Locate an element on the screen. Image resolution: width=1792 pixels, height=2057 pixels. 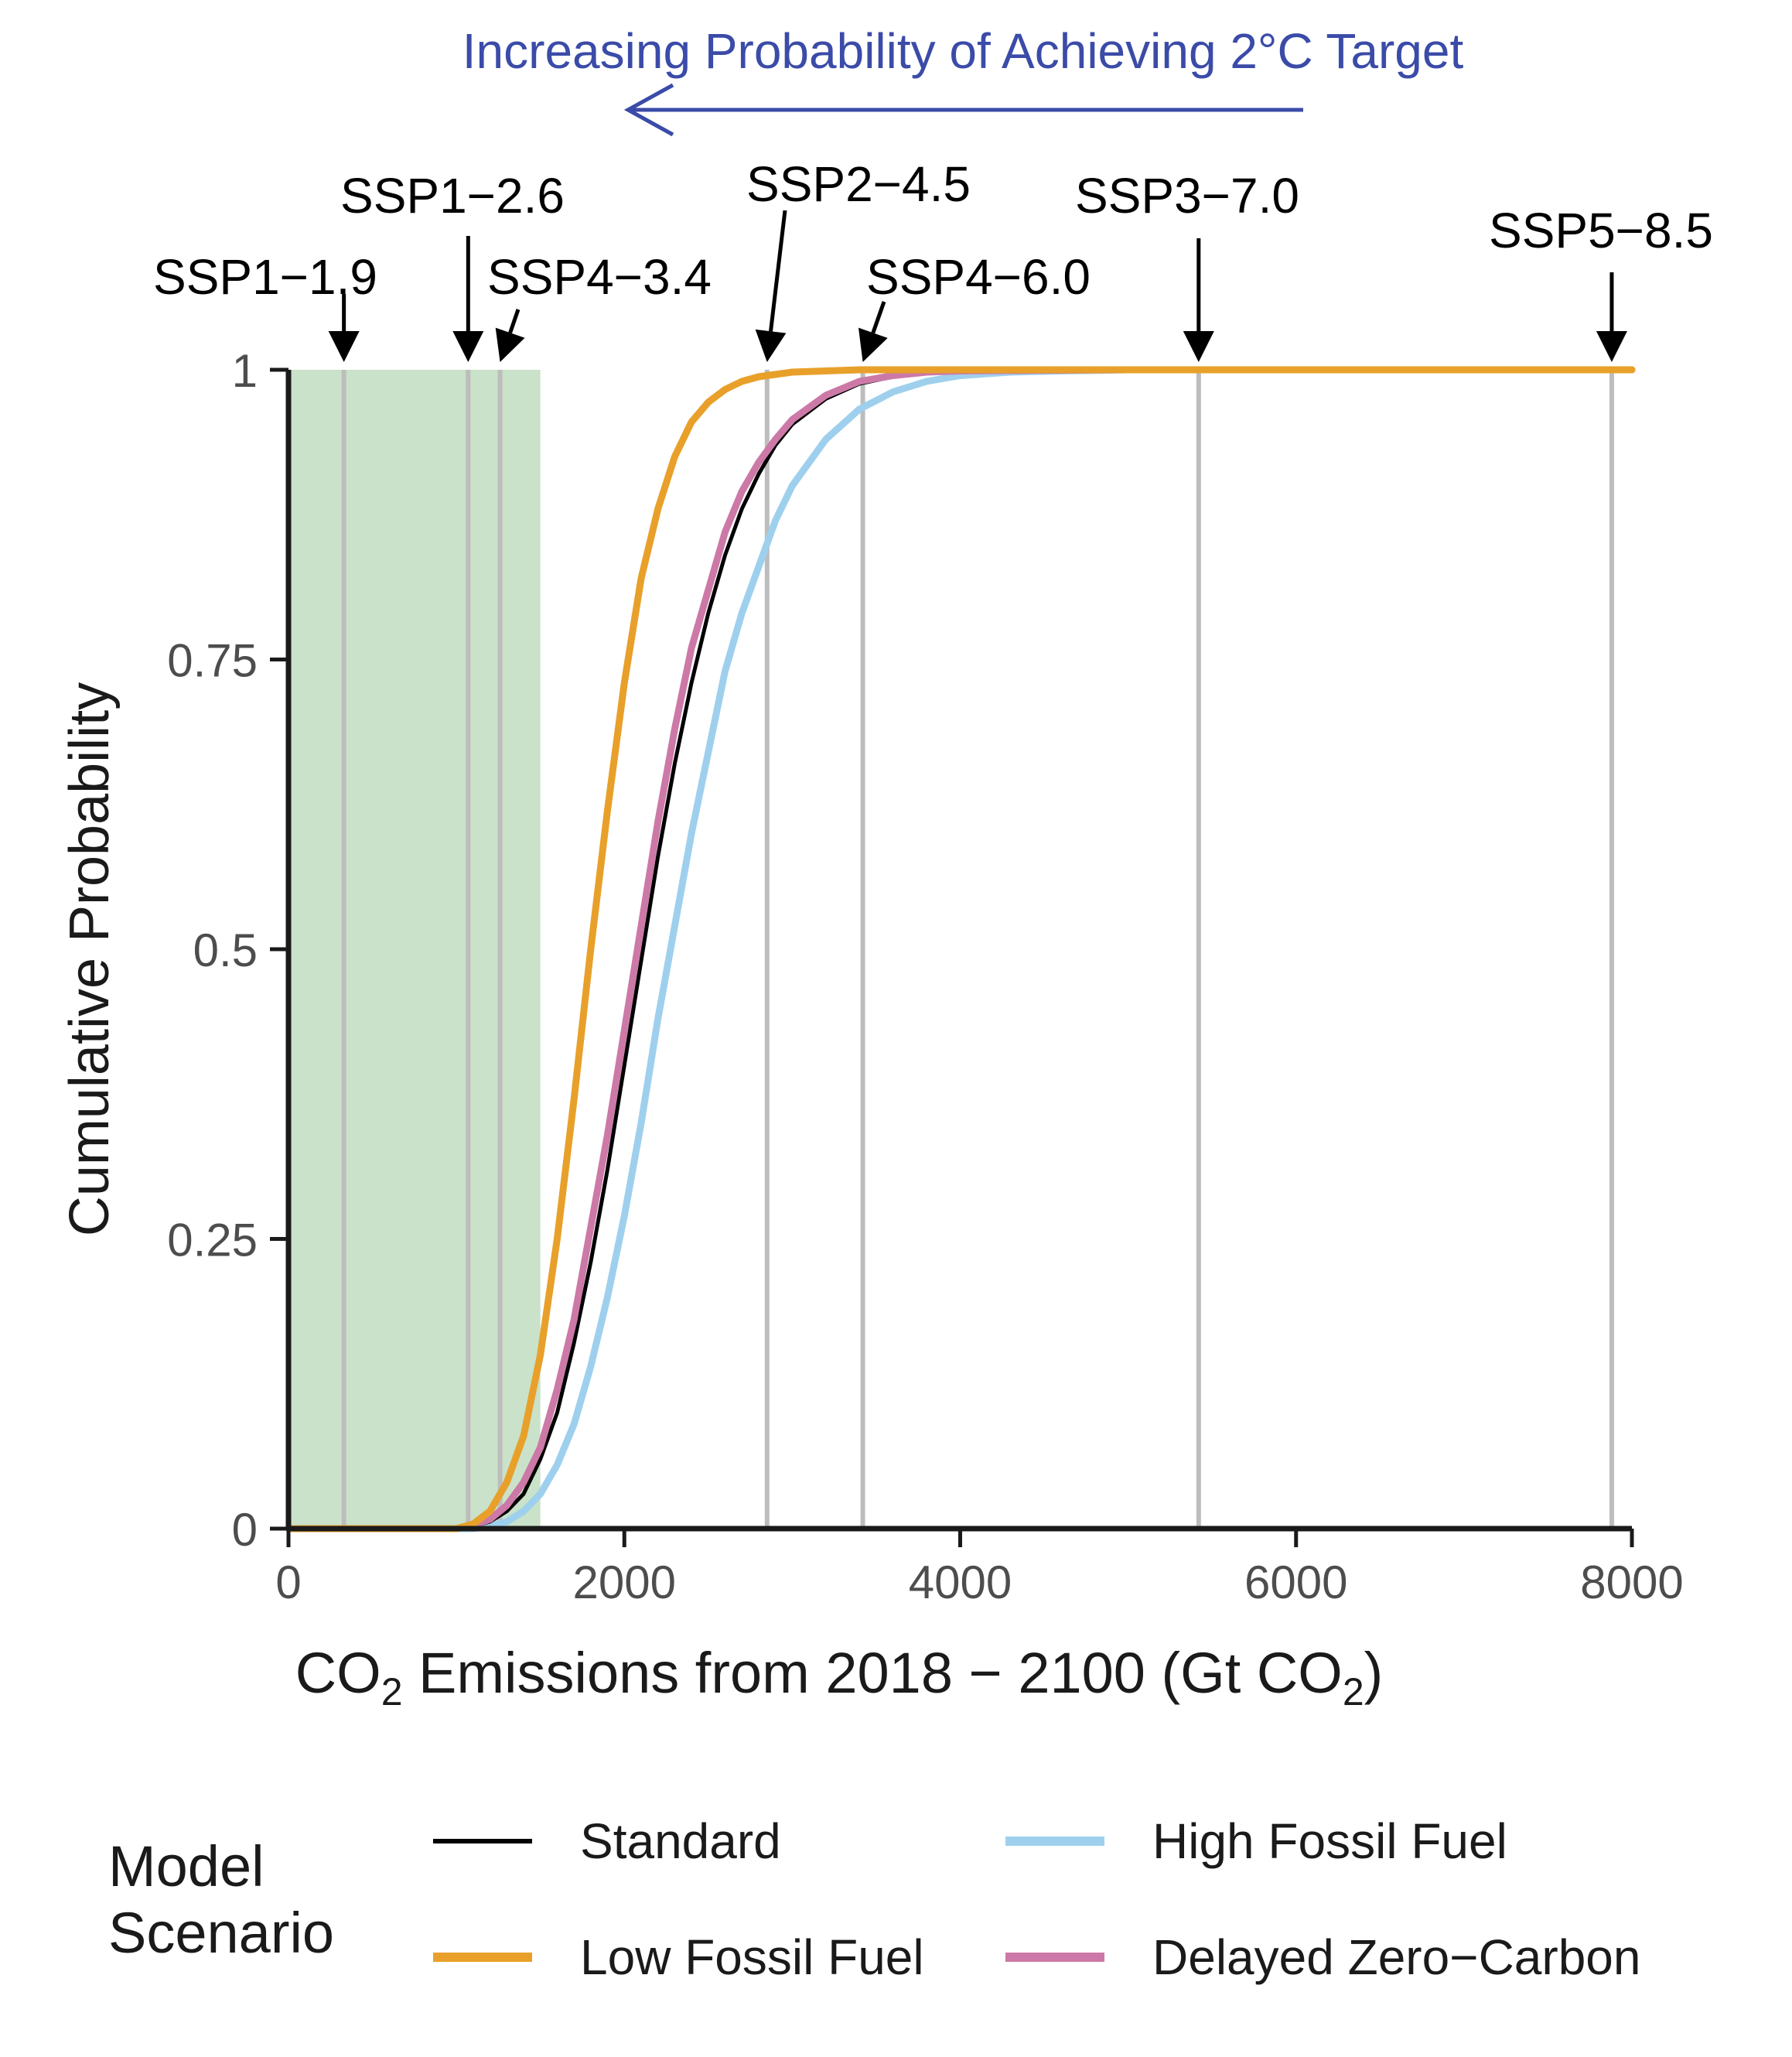
ssp-label-ssp4-3-4: SSP4−3.4 is located at coordinates (599, 277).